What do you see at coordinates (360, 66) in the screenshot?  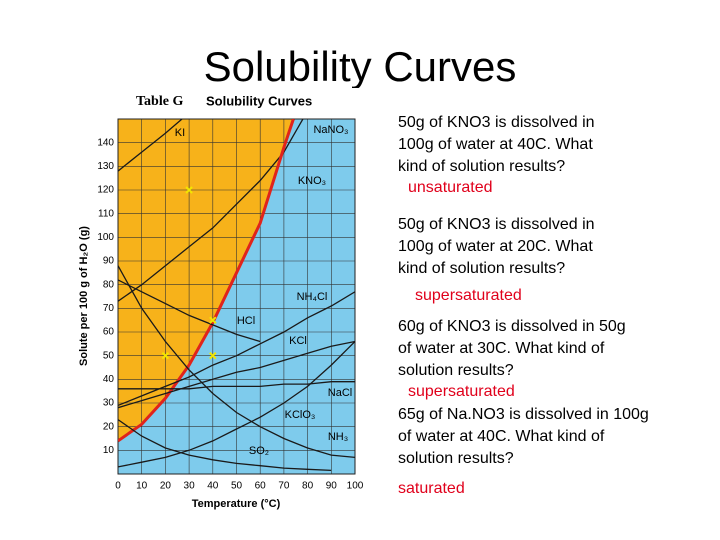 I see `slide-title: Solubility Curves` at bounding box center [360, 66].